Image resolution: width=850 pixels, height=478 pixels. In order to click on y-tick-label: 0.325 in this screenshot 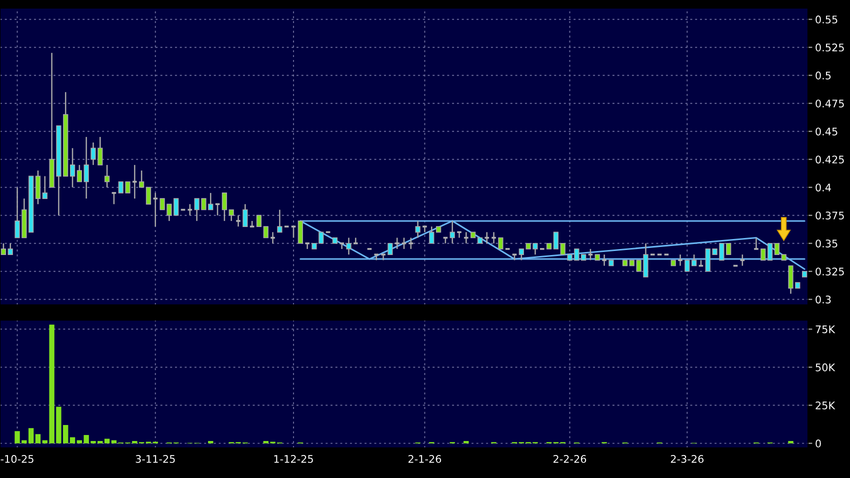, I will do `click(830, 272)`.